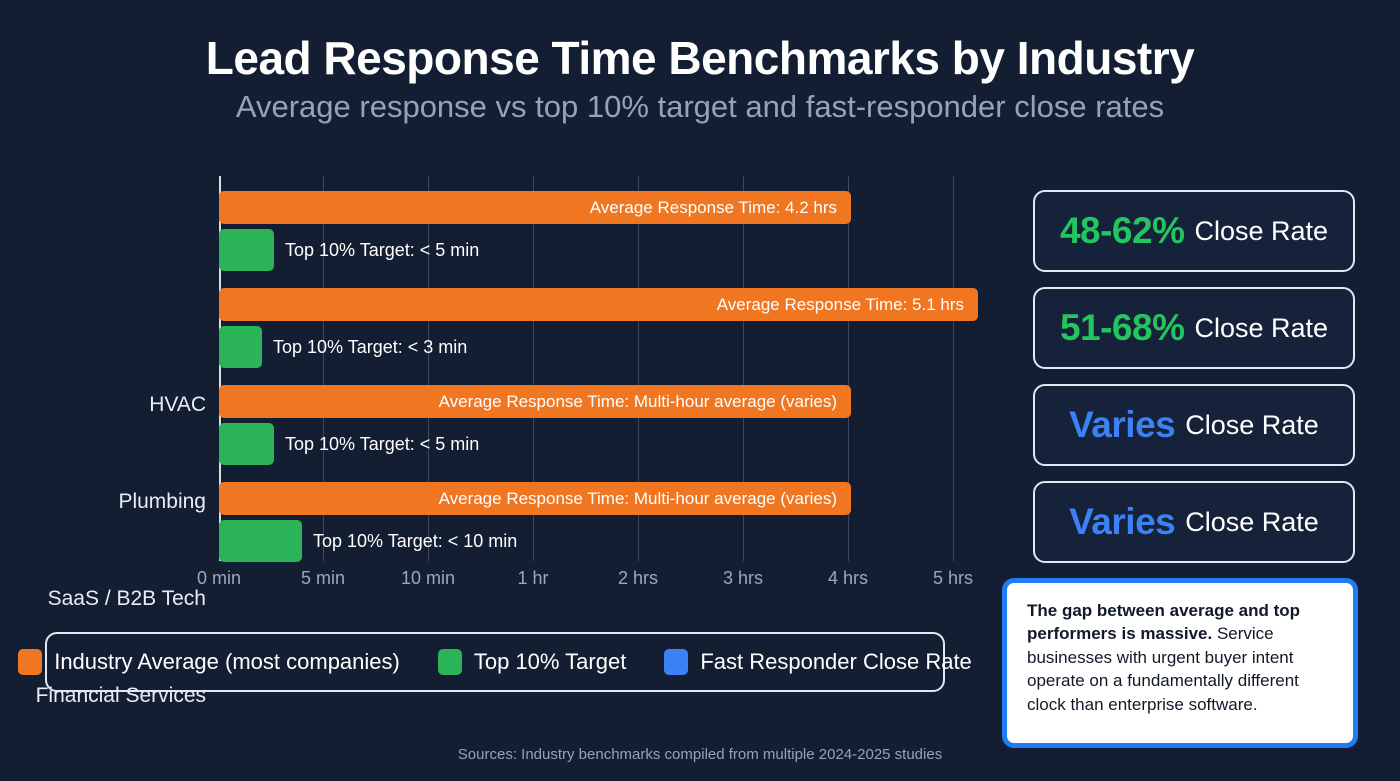  I want to click on rate-card-plumbing: 51-68% Close Rate, so click(1194, 328).